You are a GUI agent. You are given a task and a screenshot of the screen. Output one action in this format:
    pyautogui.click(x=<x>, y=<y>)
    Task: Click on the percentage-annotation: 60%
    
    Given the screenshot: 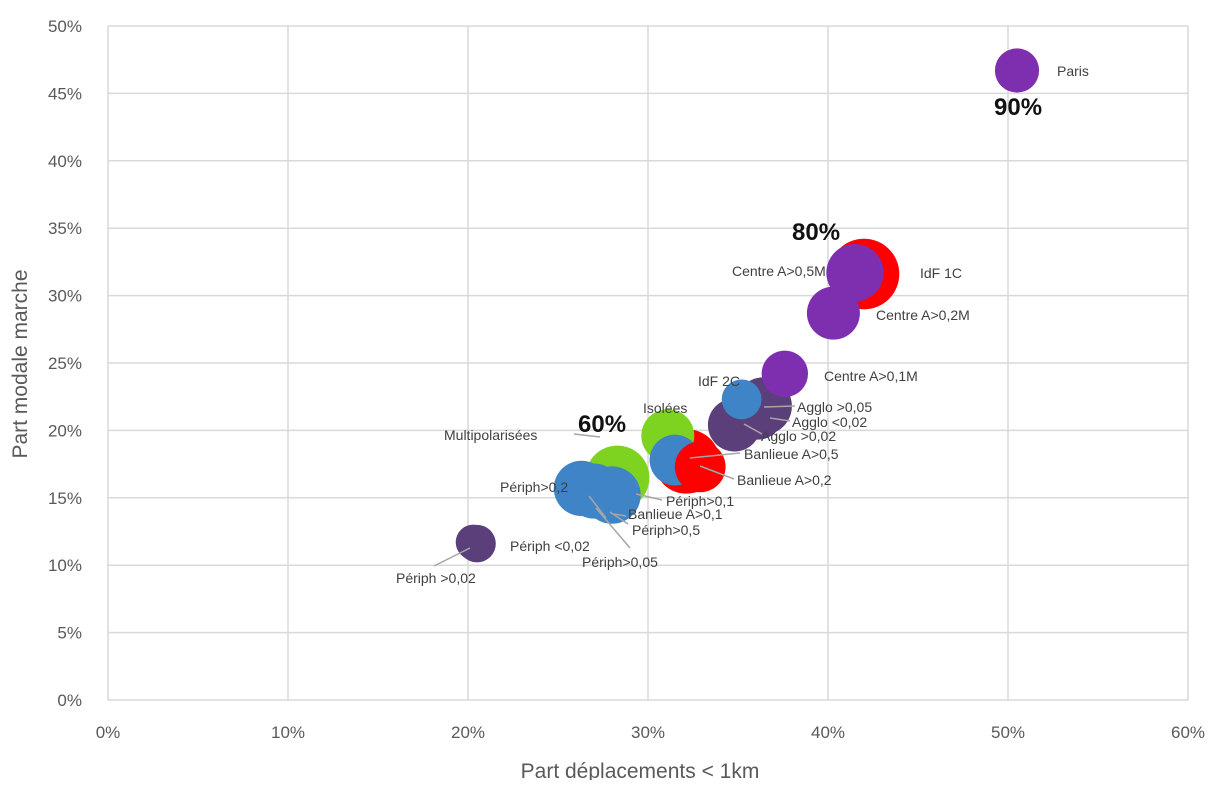 What is the action you would take?
    pyautogui.click(x=602, y=424)
    